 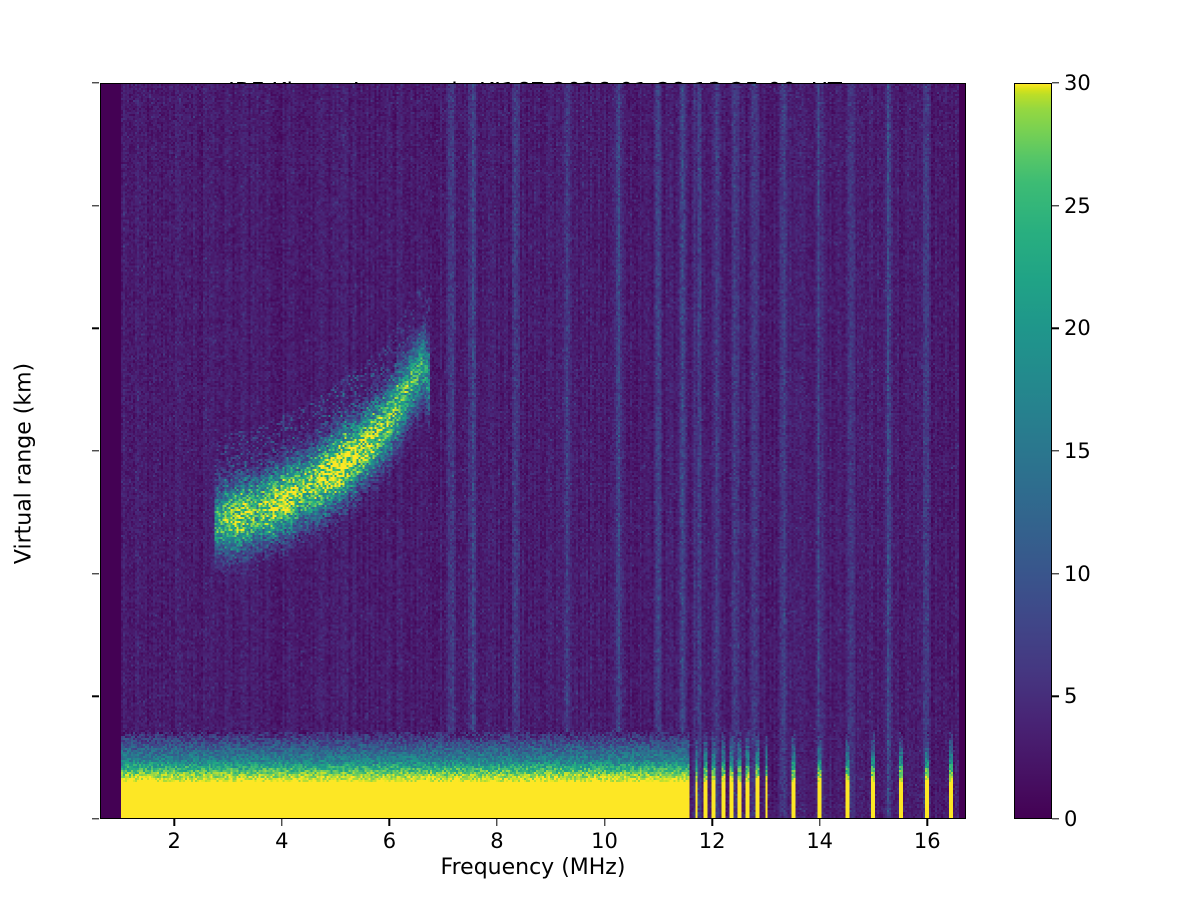 I want to click on colorbar-ticks: 0 5 10 15 20 25 30, so click(x=1102, y=451).